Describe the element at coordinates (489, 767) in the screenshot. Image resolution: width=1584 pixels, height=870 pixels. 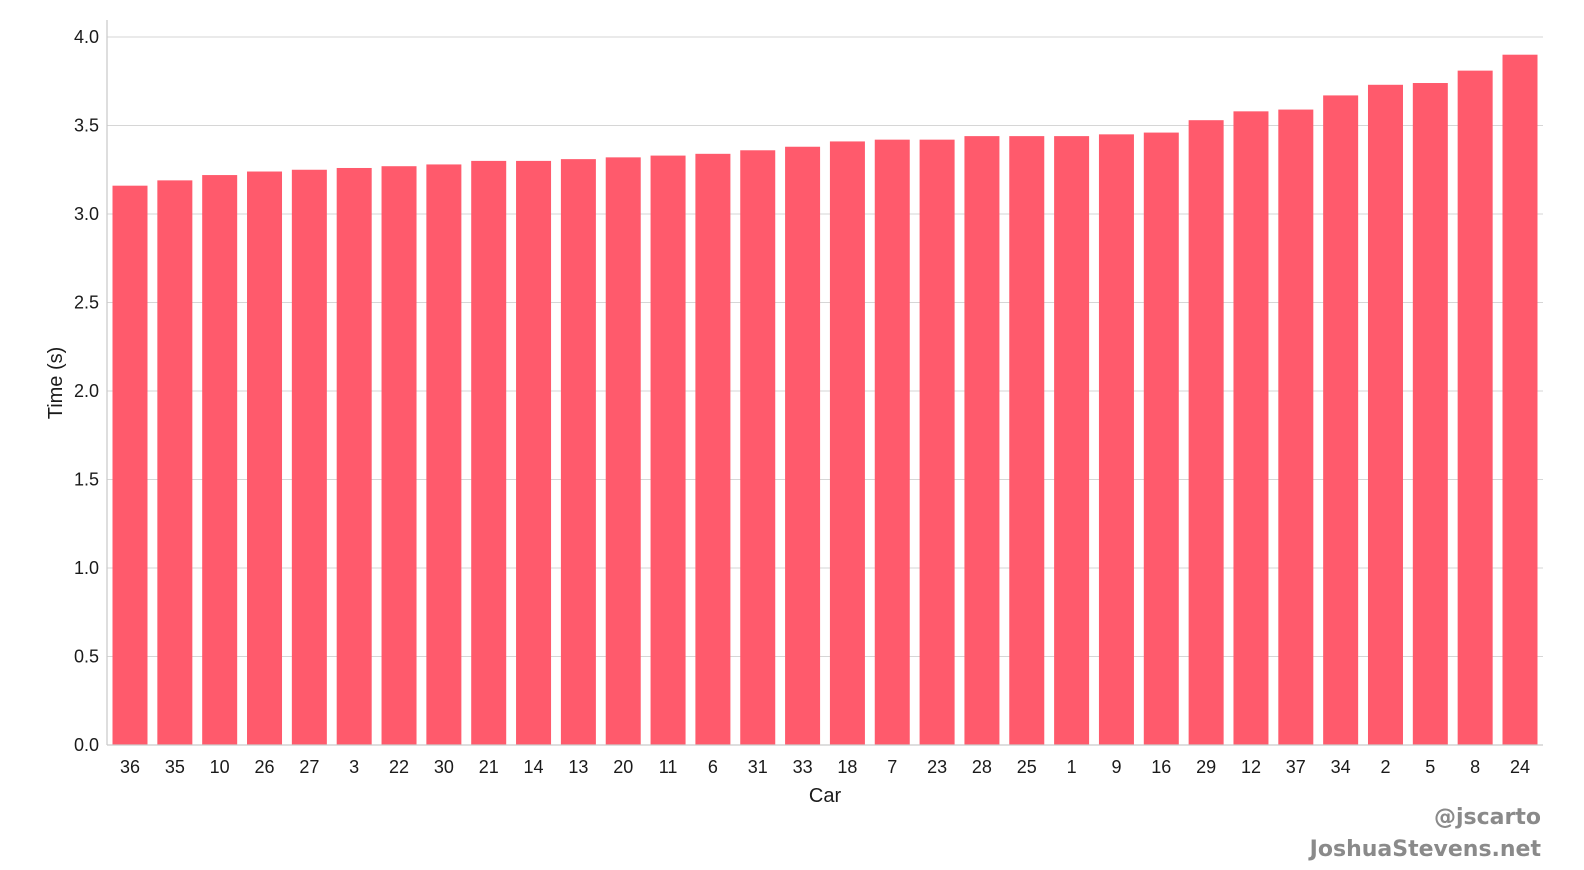
I see `x-tick-label: 21` at that location.